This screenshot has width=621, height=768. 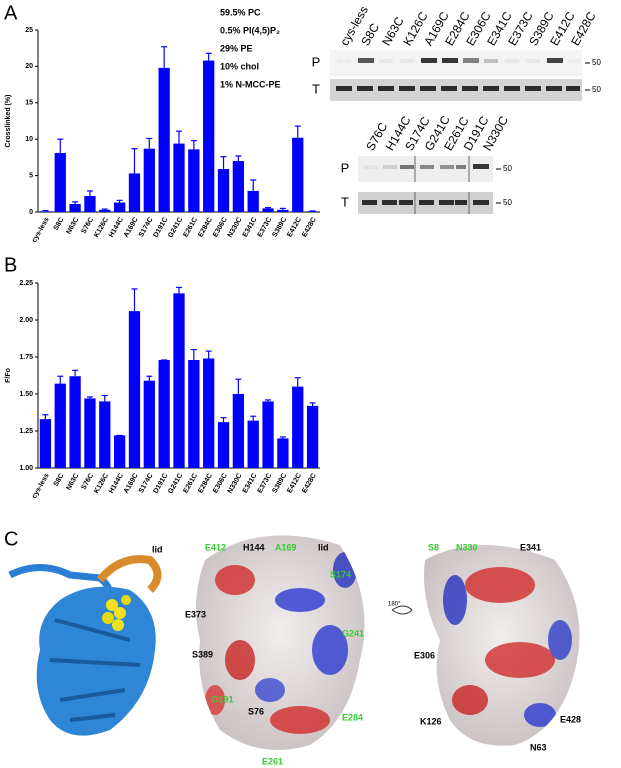 What do you see at coordinates (236, 48) in the screenshot?
I see `annotation: 29% PE` at bounding box center [236, 48].